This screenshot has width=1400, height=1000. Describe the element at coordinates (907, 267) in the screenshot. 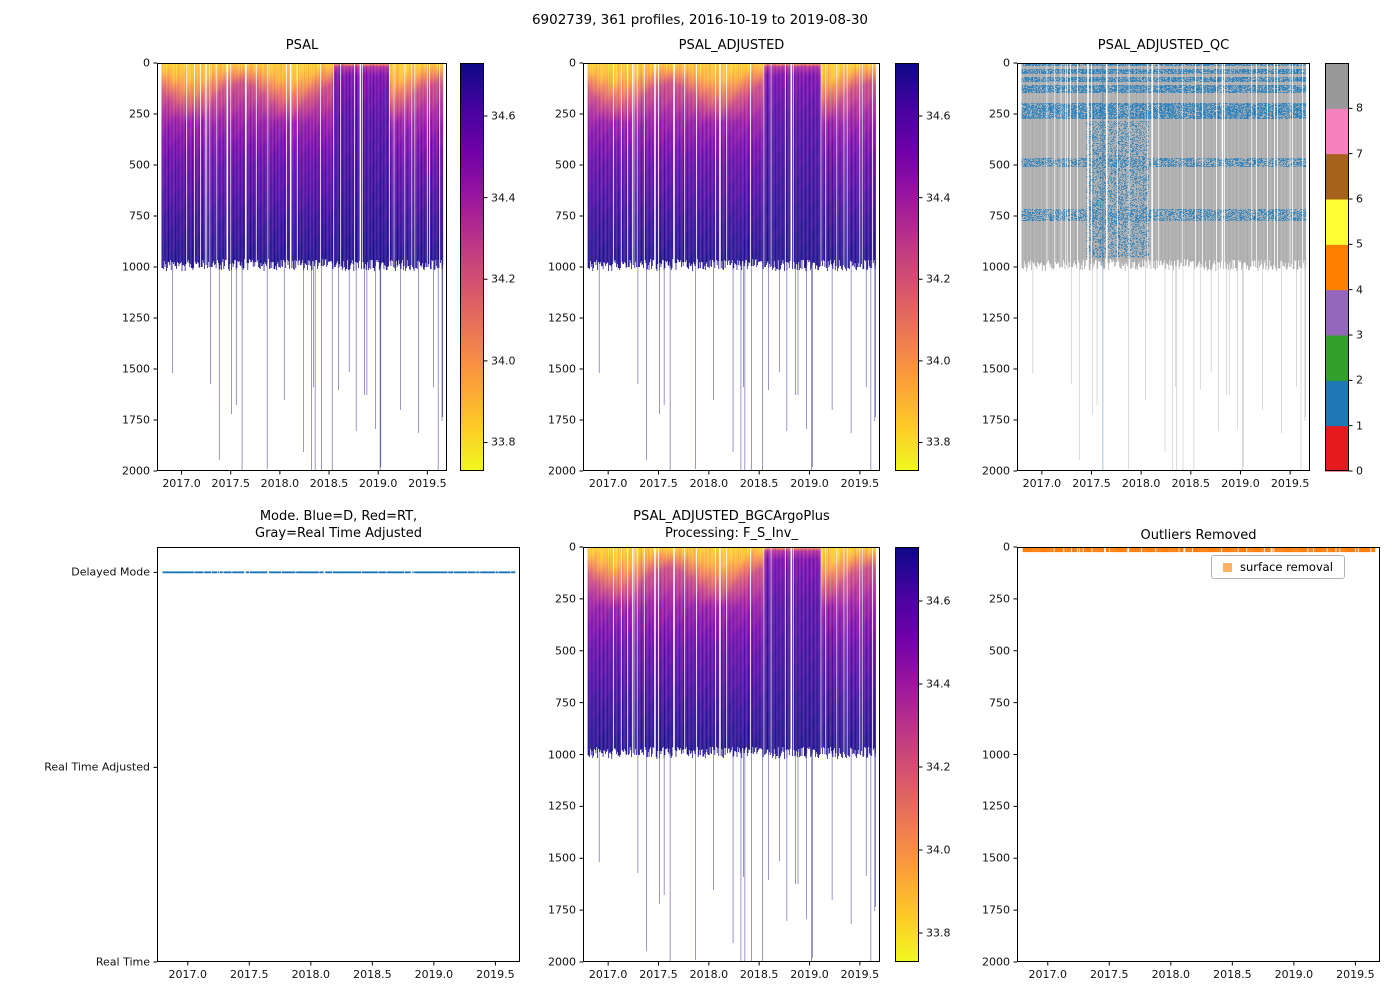

I see `panel-psal-adjusted-colorbar` at that location.